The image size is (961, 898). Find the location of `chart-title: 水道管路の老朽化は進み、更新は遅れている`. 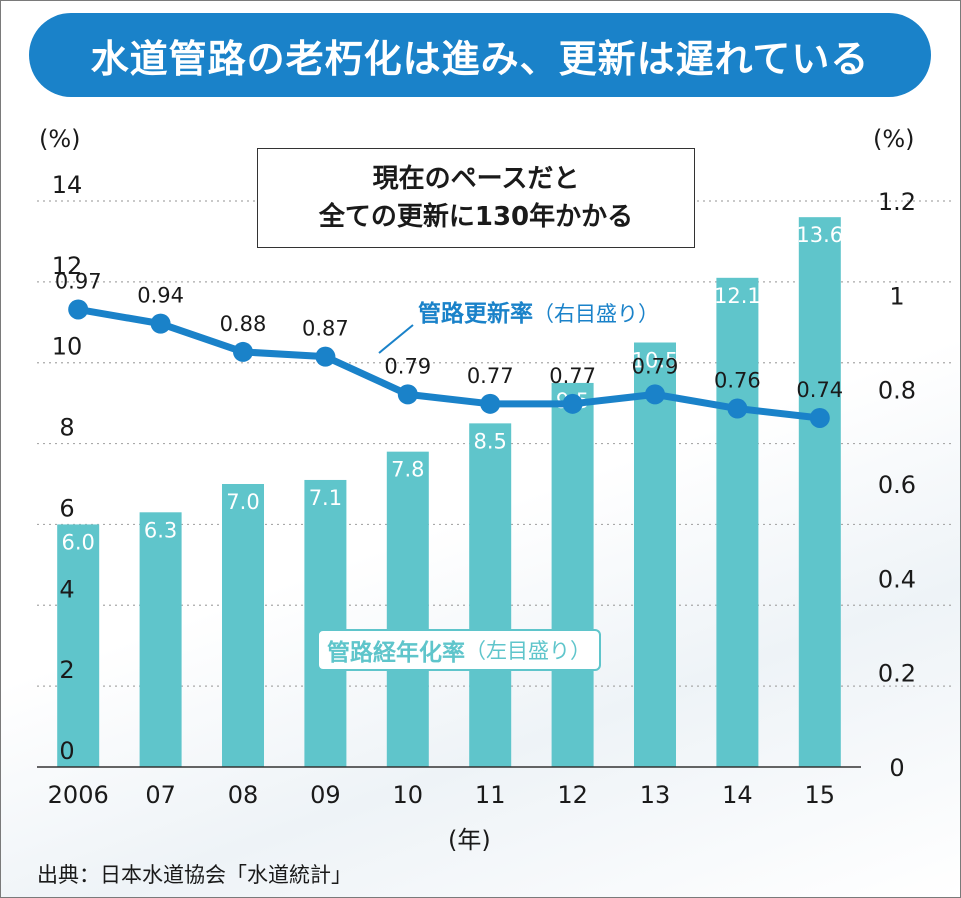

chart-title: 水道管路の老朽化は進み、更新は遅れている is located at coordinates (480, 55).